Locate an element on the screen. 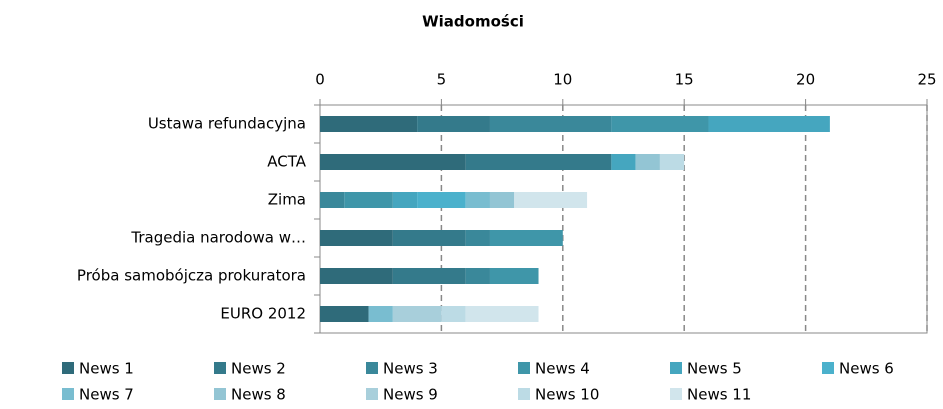 The width and height of the screenshot is (943, 409). legend-label: News 2 is located at coordinates (258, 369).